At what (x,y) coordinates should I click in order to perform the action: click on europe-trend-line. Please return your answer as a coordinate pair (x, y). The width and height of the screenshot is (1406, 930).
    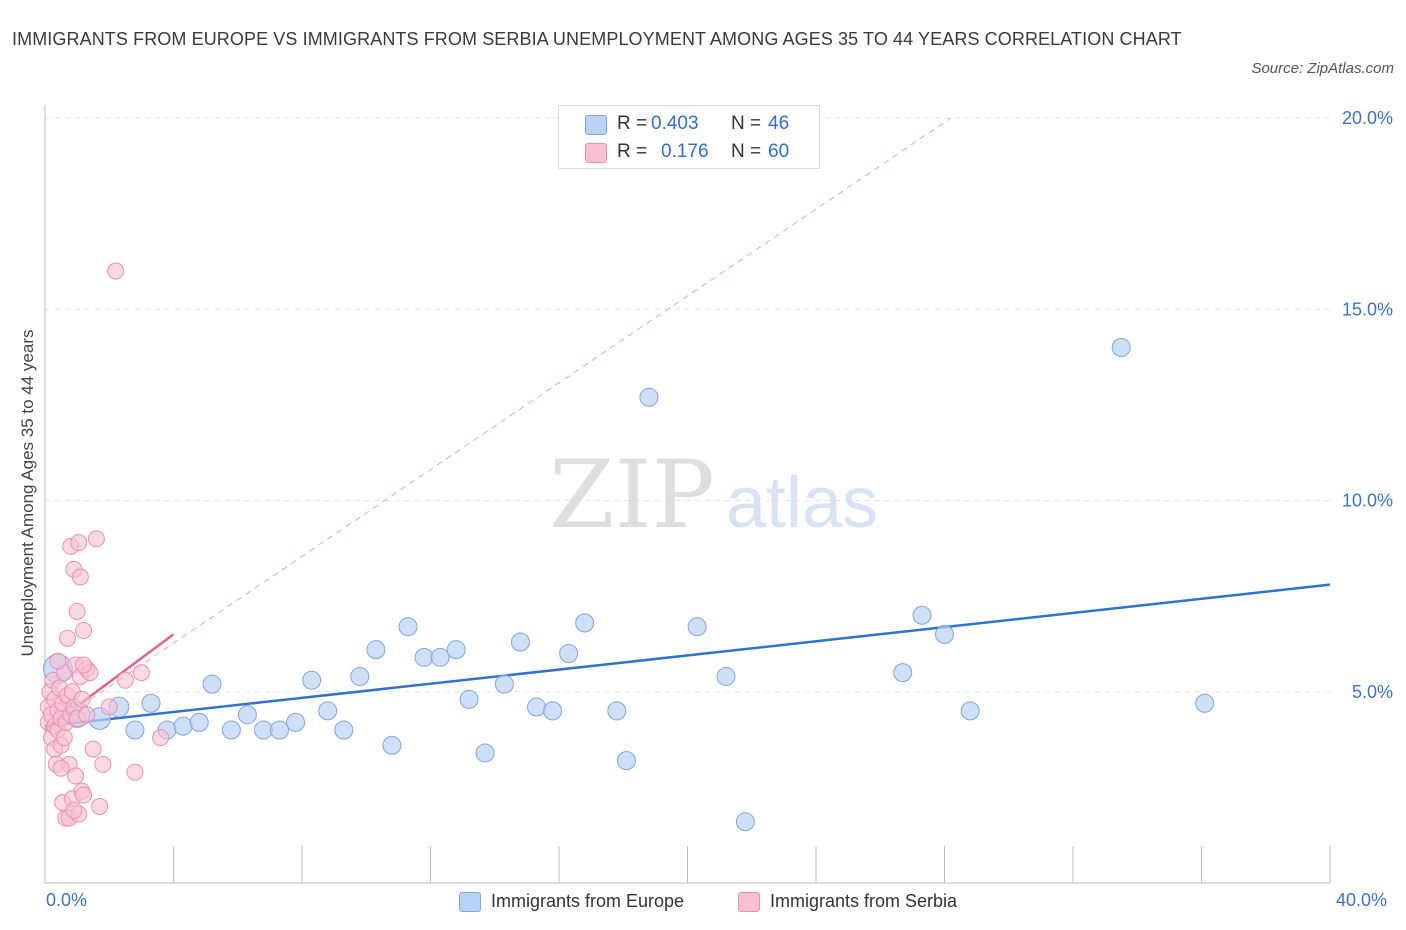
    Looking at the image, I should click on (687, 655).